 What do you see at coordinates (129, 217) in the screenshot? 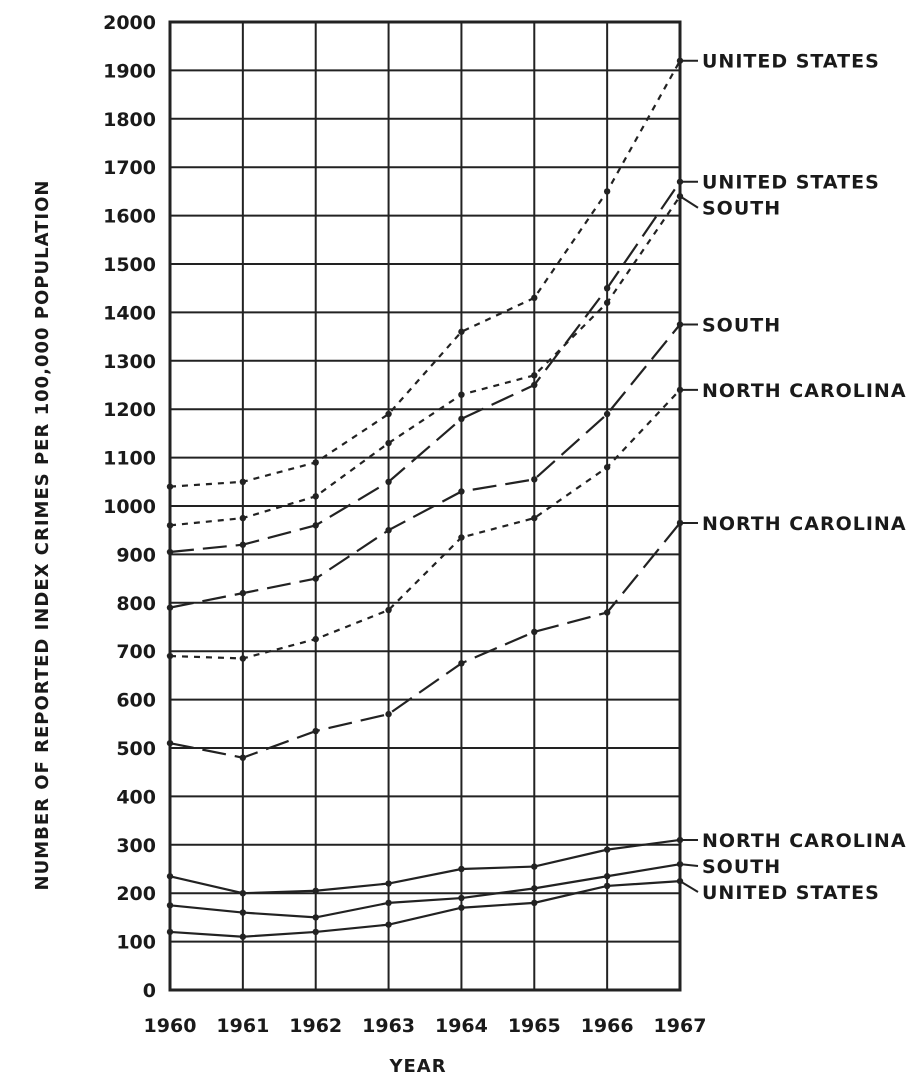
I see `y-tick-label: 1600` at bounding box center [129, 217].